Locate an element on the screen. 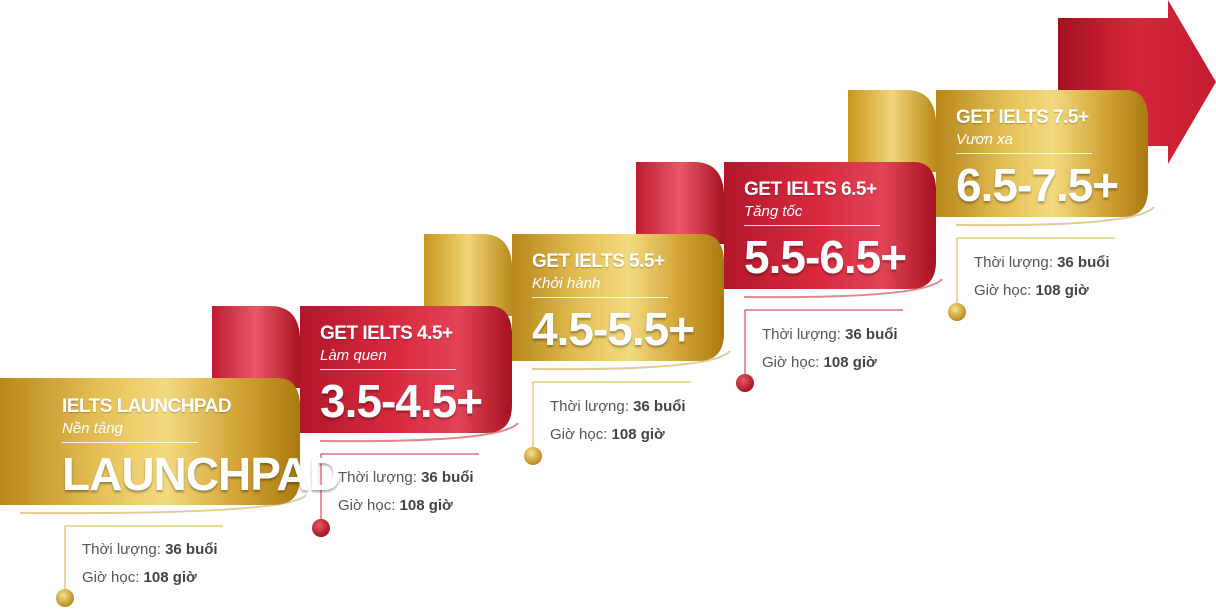  step-heading: GET IELTS 5.5+ is located at coordinates (598, 261).